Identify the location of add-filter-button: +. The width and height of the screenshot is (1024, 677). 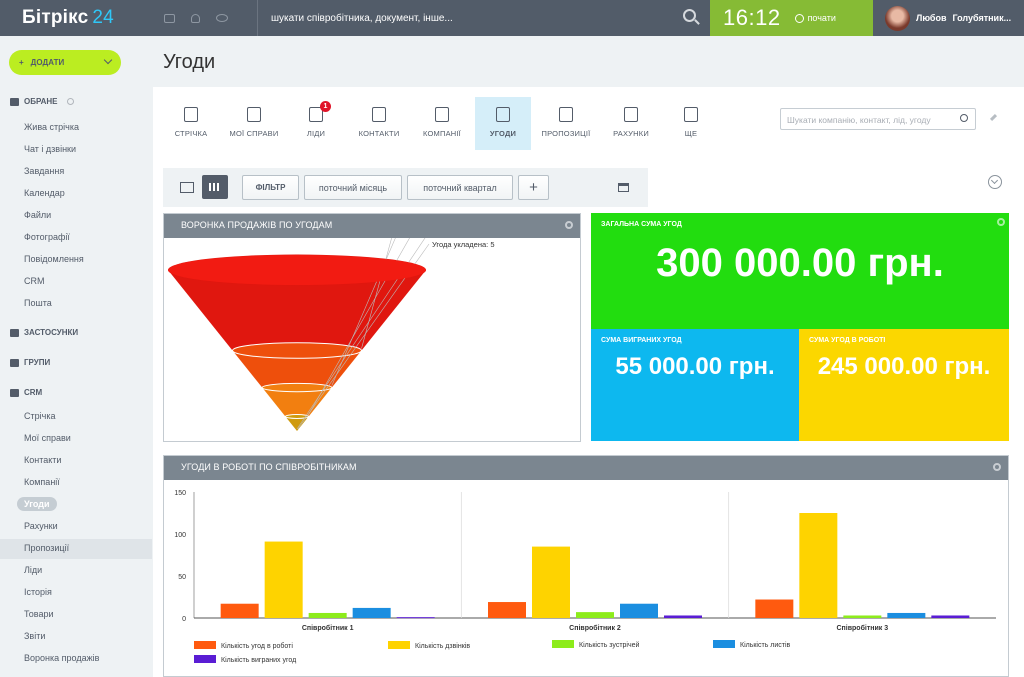
(533, 187).